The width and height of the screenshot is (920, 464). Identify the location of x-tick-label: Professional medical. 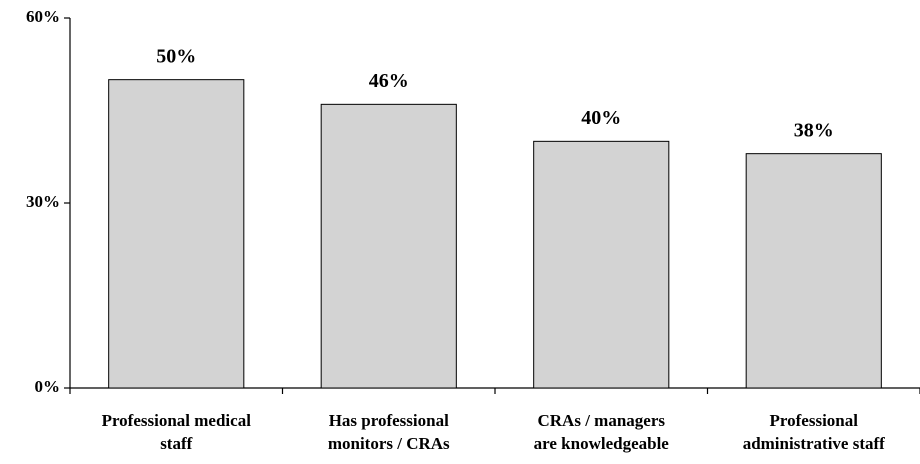
(177, 420).